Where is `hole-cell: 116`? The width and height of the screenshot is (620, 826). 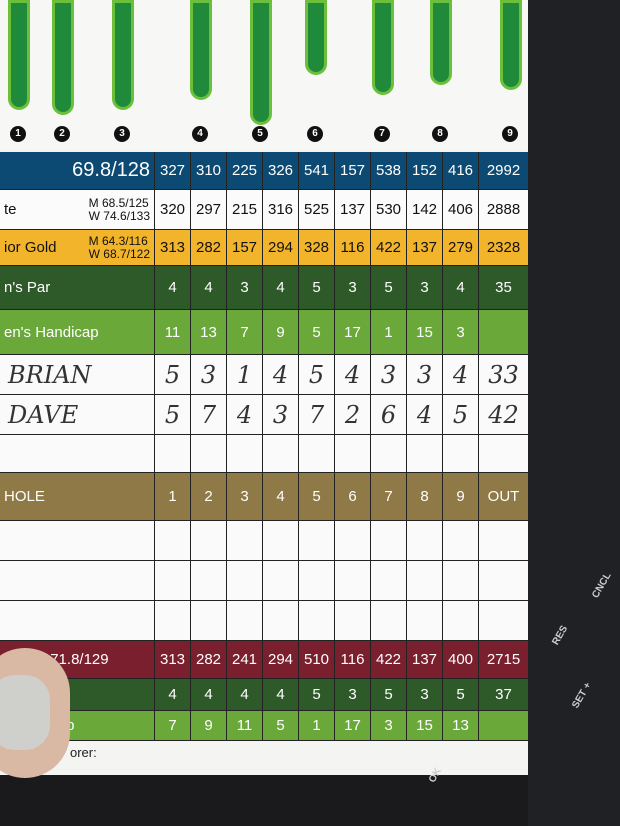
hole-cell: 116 is located at coordinates (353, 247).